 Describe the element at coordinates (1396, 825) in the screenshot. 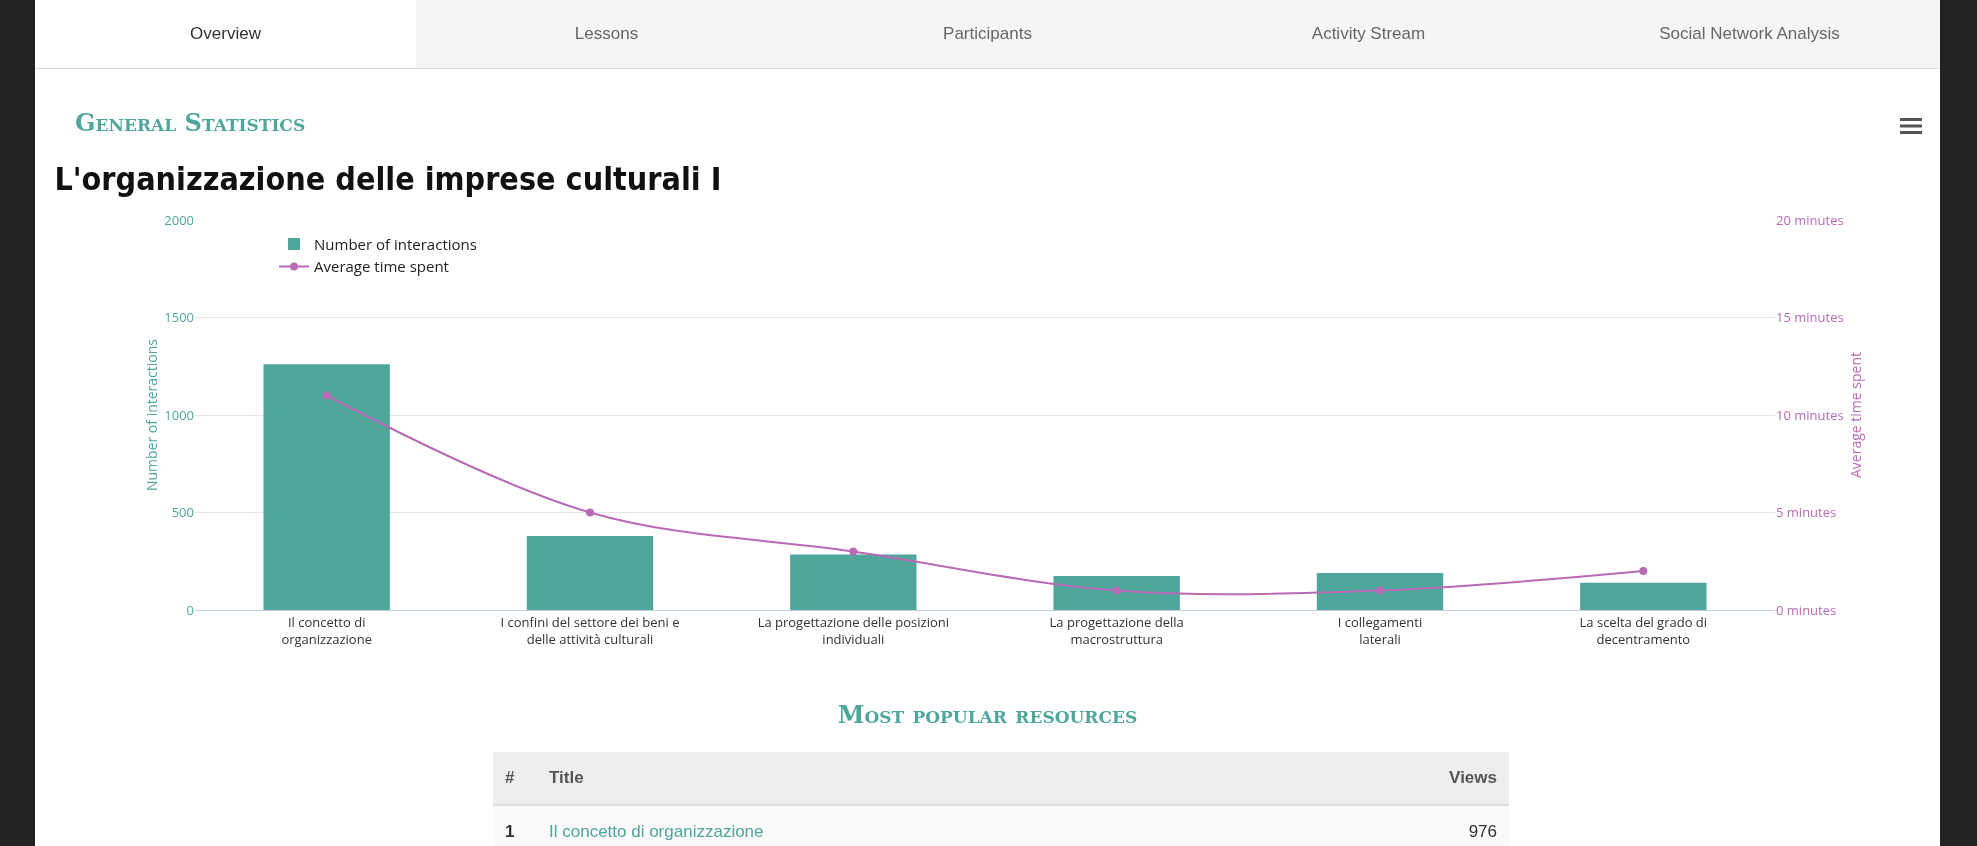

I see `text: 976` at that location.